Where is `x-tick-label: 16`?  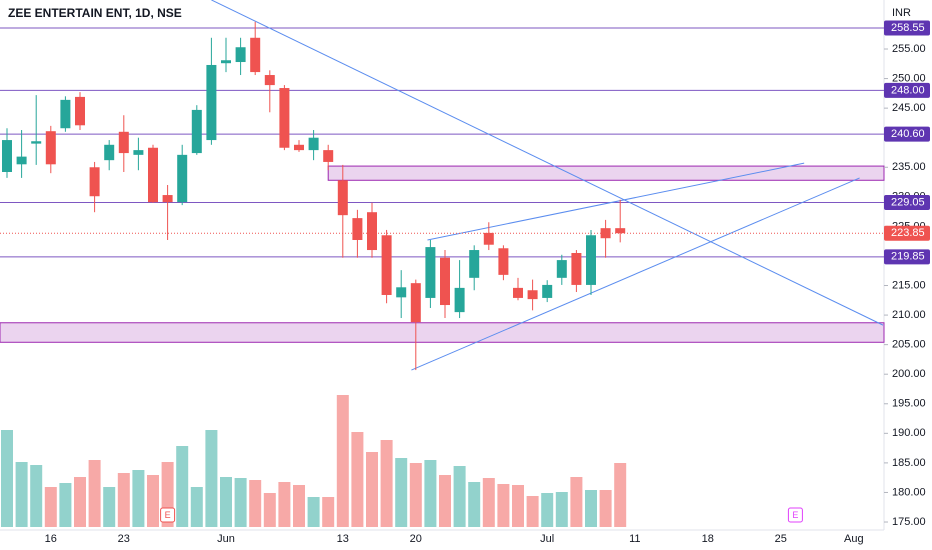
x-tick-label: 16 is located at coordinates (51, 539).